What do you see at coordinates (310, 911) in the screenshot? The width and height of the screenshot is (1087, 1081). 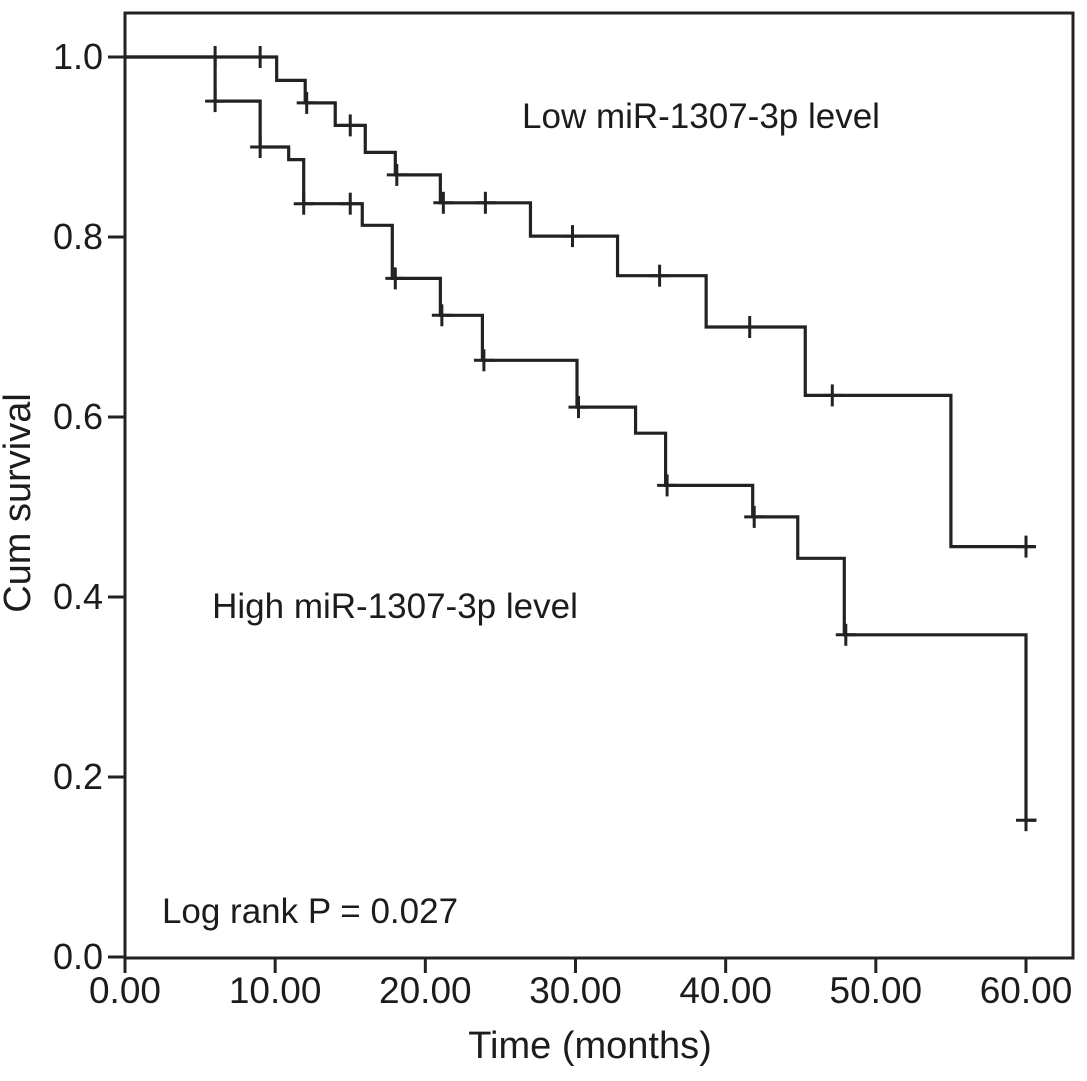 I see `logrank-annotation: Log rank P = 0.027` at bounding box center [310, 911].